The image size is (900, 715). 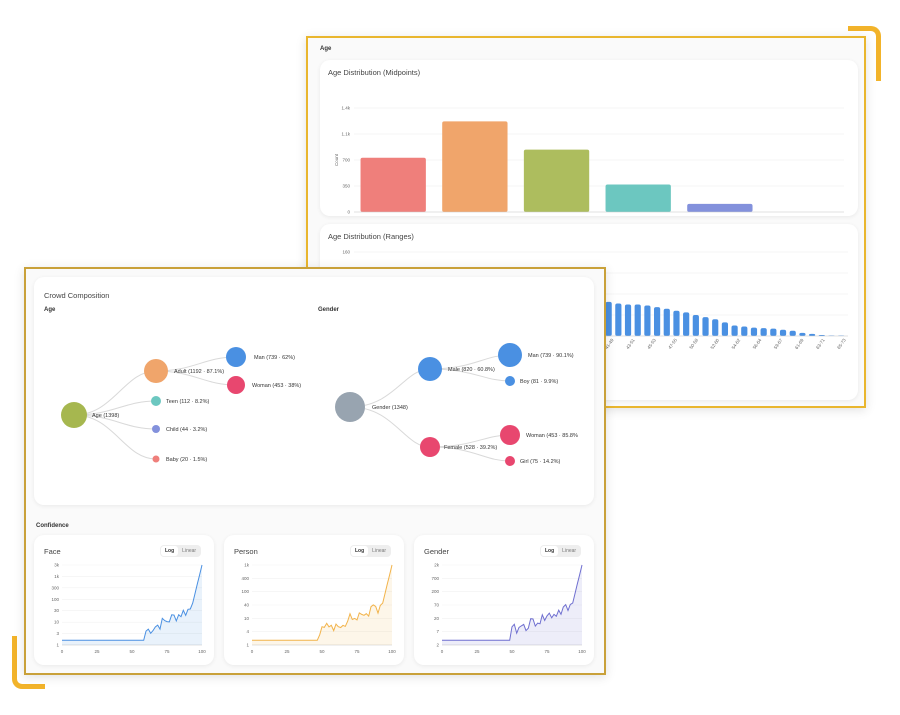 I want to click on y-tick-label: 3k, so click(x=57, y=565).